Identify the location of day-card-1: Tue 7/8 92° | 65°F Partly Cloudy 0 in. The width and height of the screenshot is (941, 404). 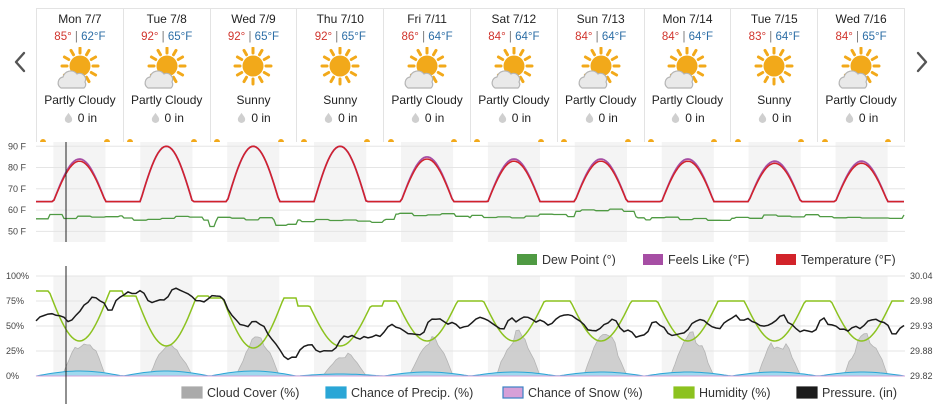
(166, 75).